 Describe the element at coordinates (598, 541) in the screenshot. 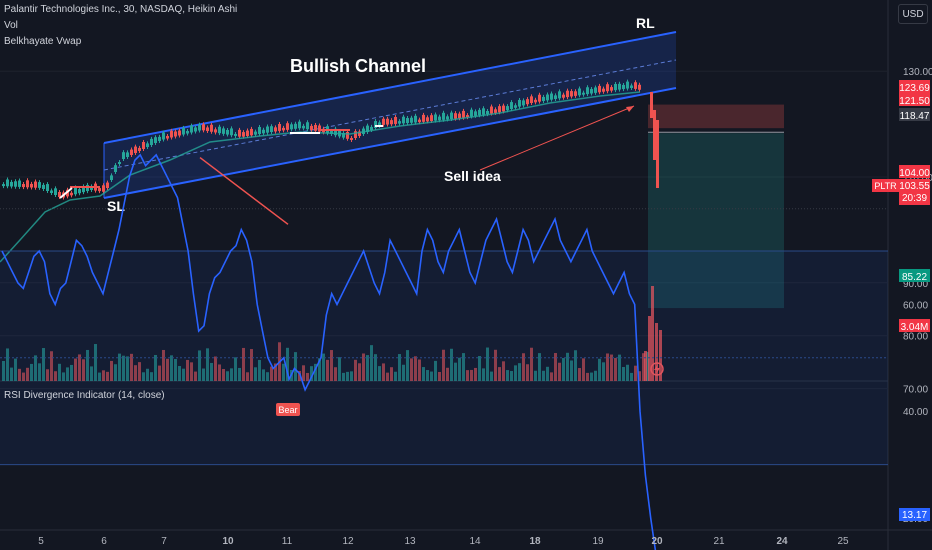

I see `time-tick-label: 19` at that location.